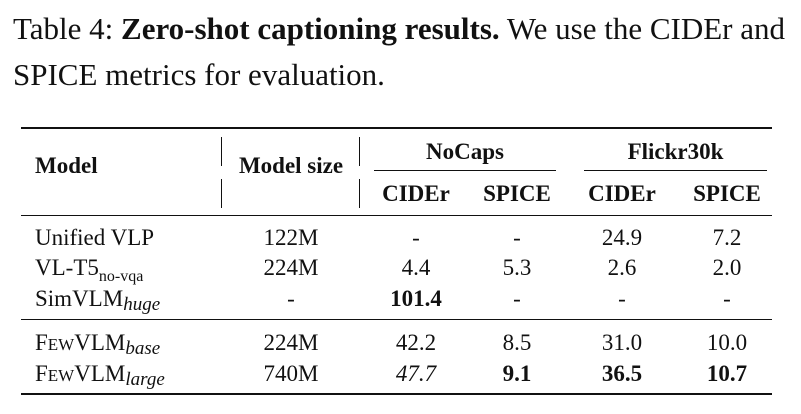  What do you see at coordinates (396, 394) in the screenshot?
I see `bottom-rule` at bounding box center [396, 394].